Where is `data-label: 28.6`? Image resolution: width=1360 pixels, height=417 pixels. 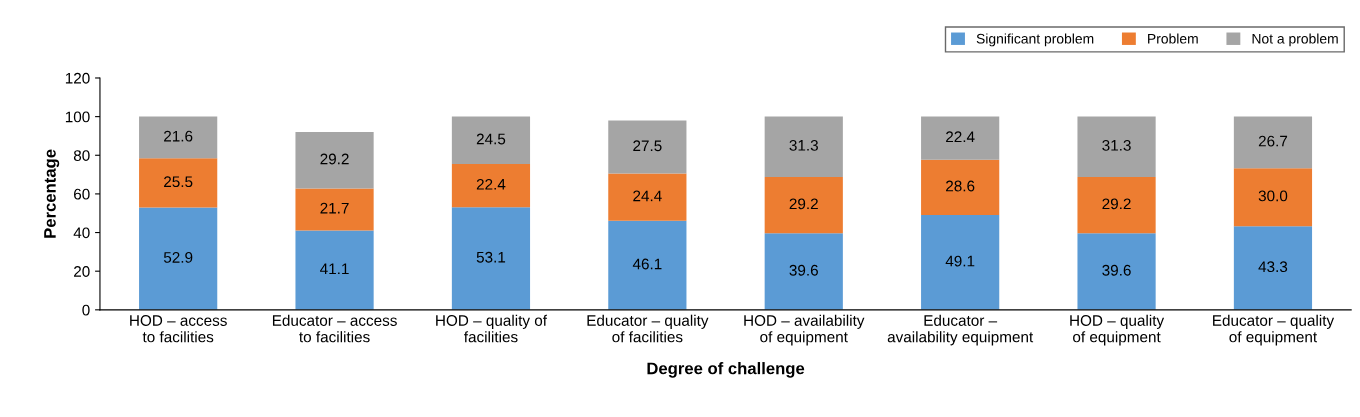 data-label: 28.6 is located at coordinates (960, 186).